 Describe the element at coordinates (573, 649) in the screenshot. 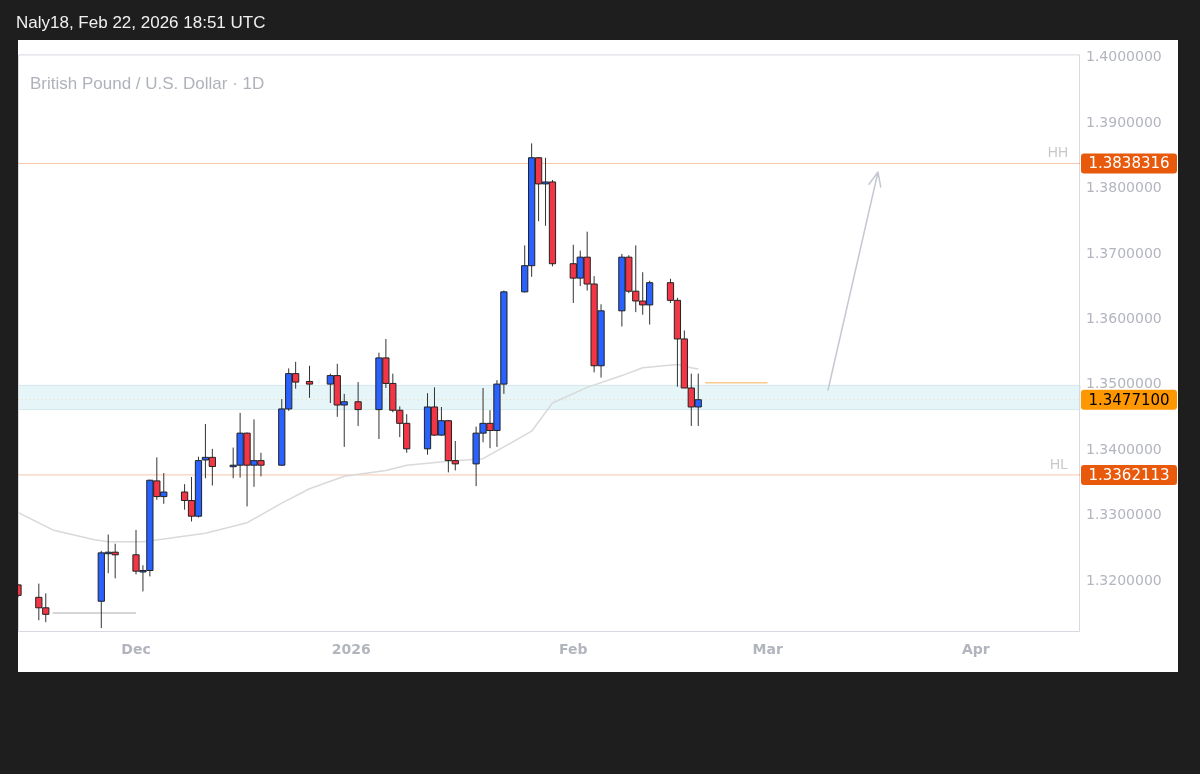

I see `x-tick-label: Feb` at that location.